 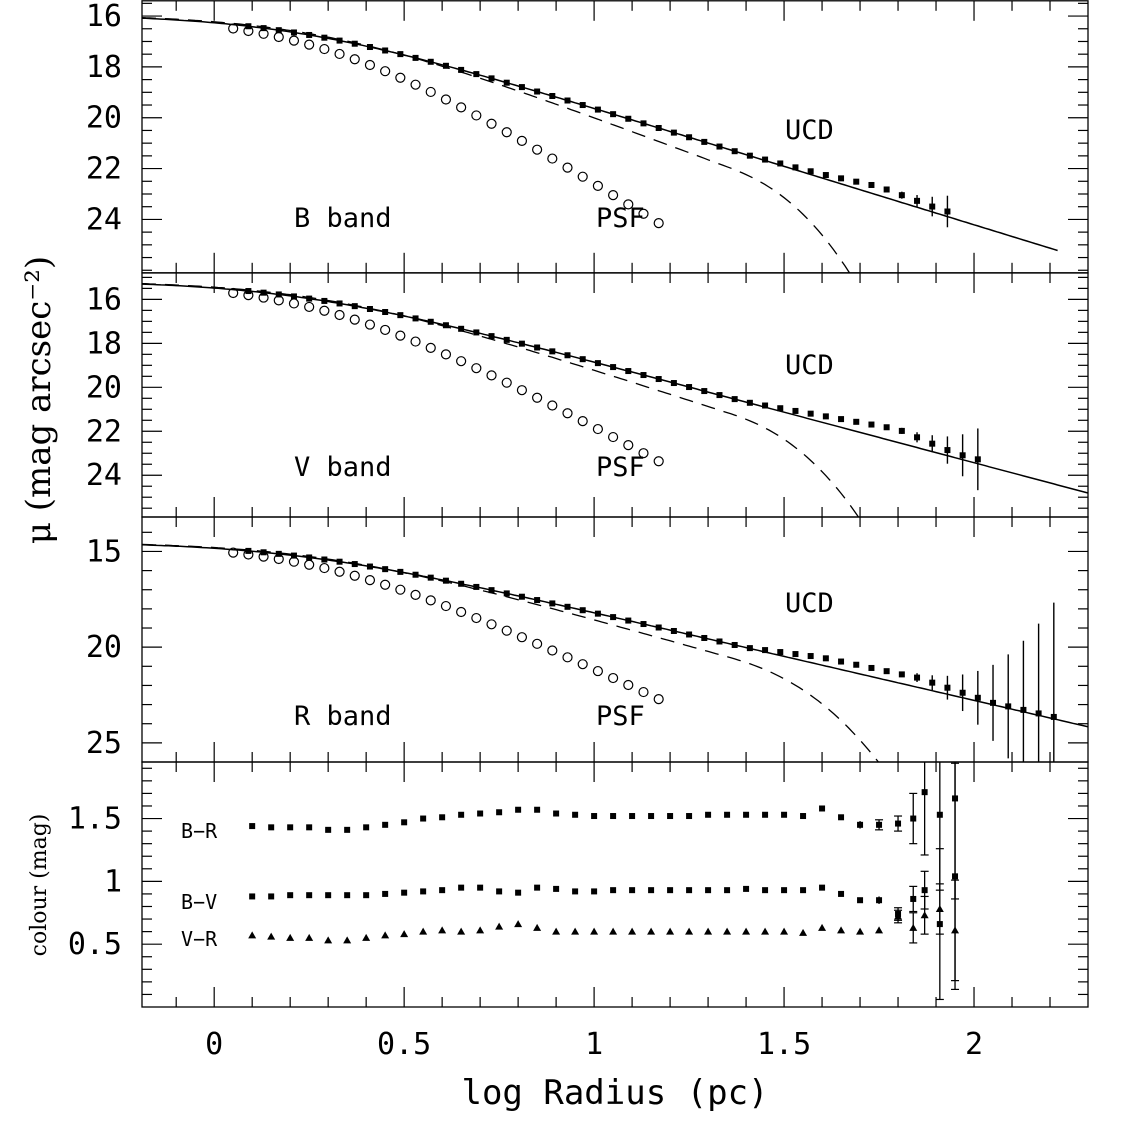 What do you see at coordinates (104, 387) in the screenshot?
I see `y-tick-label: 20` at bounding box center [104, 387].